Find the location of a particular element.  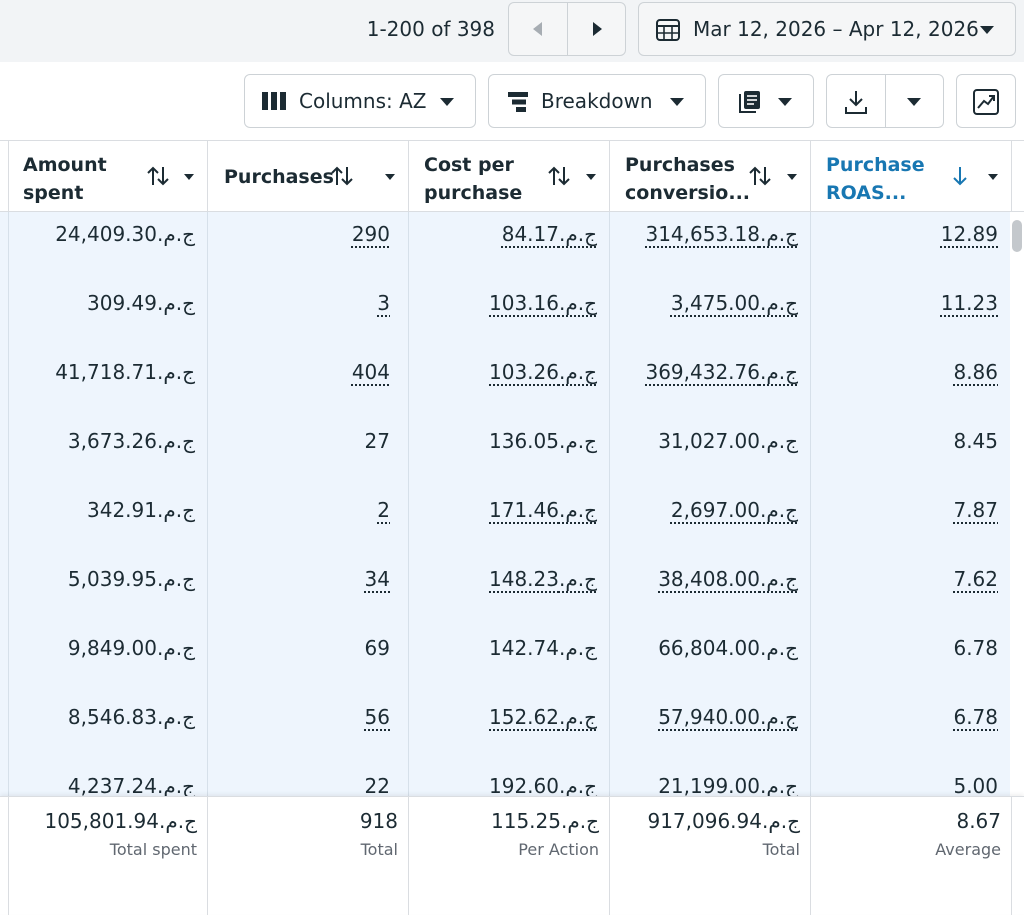

cell-purchases: 22 is located at coordinates (377, 785).